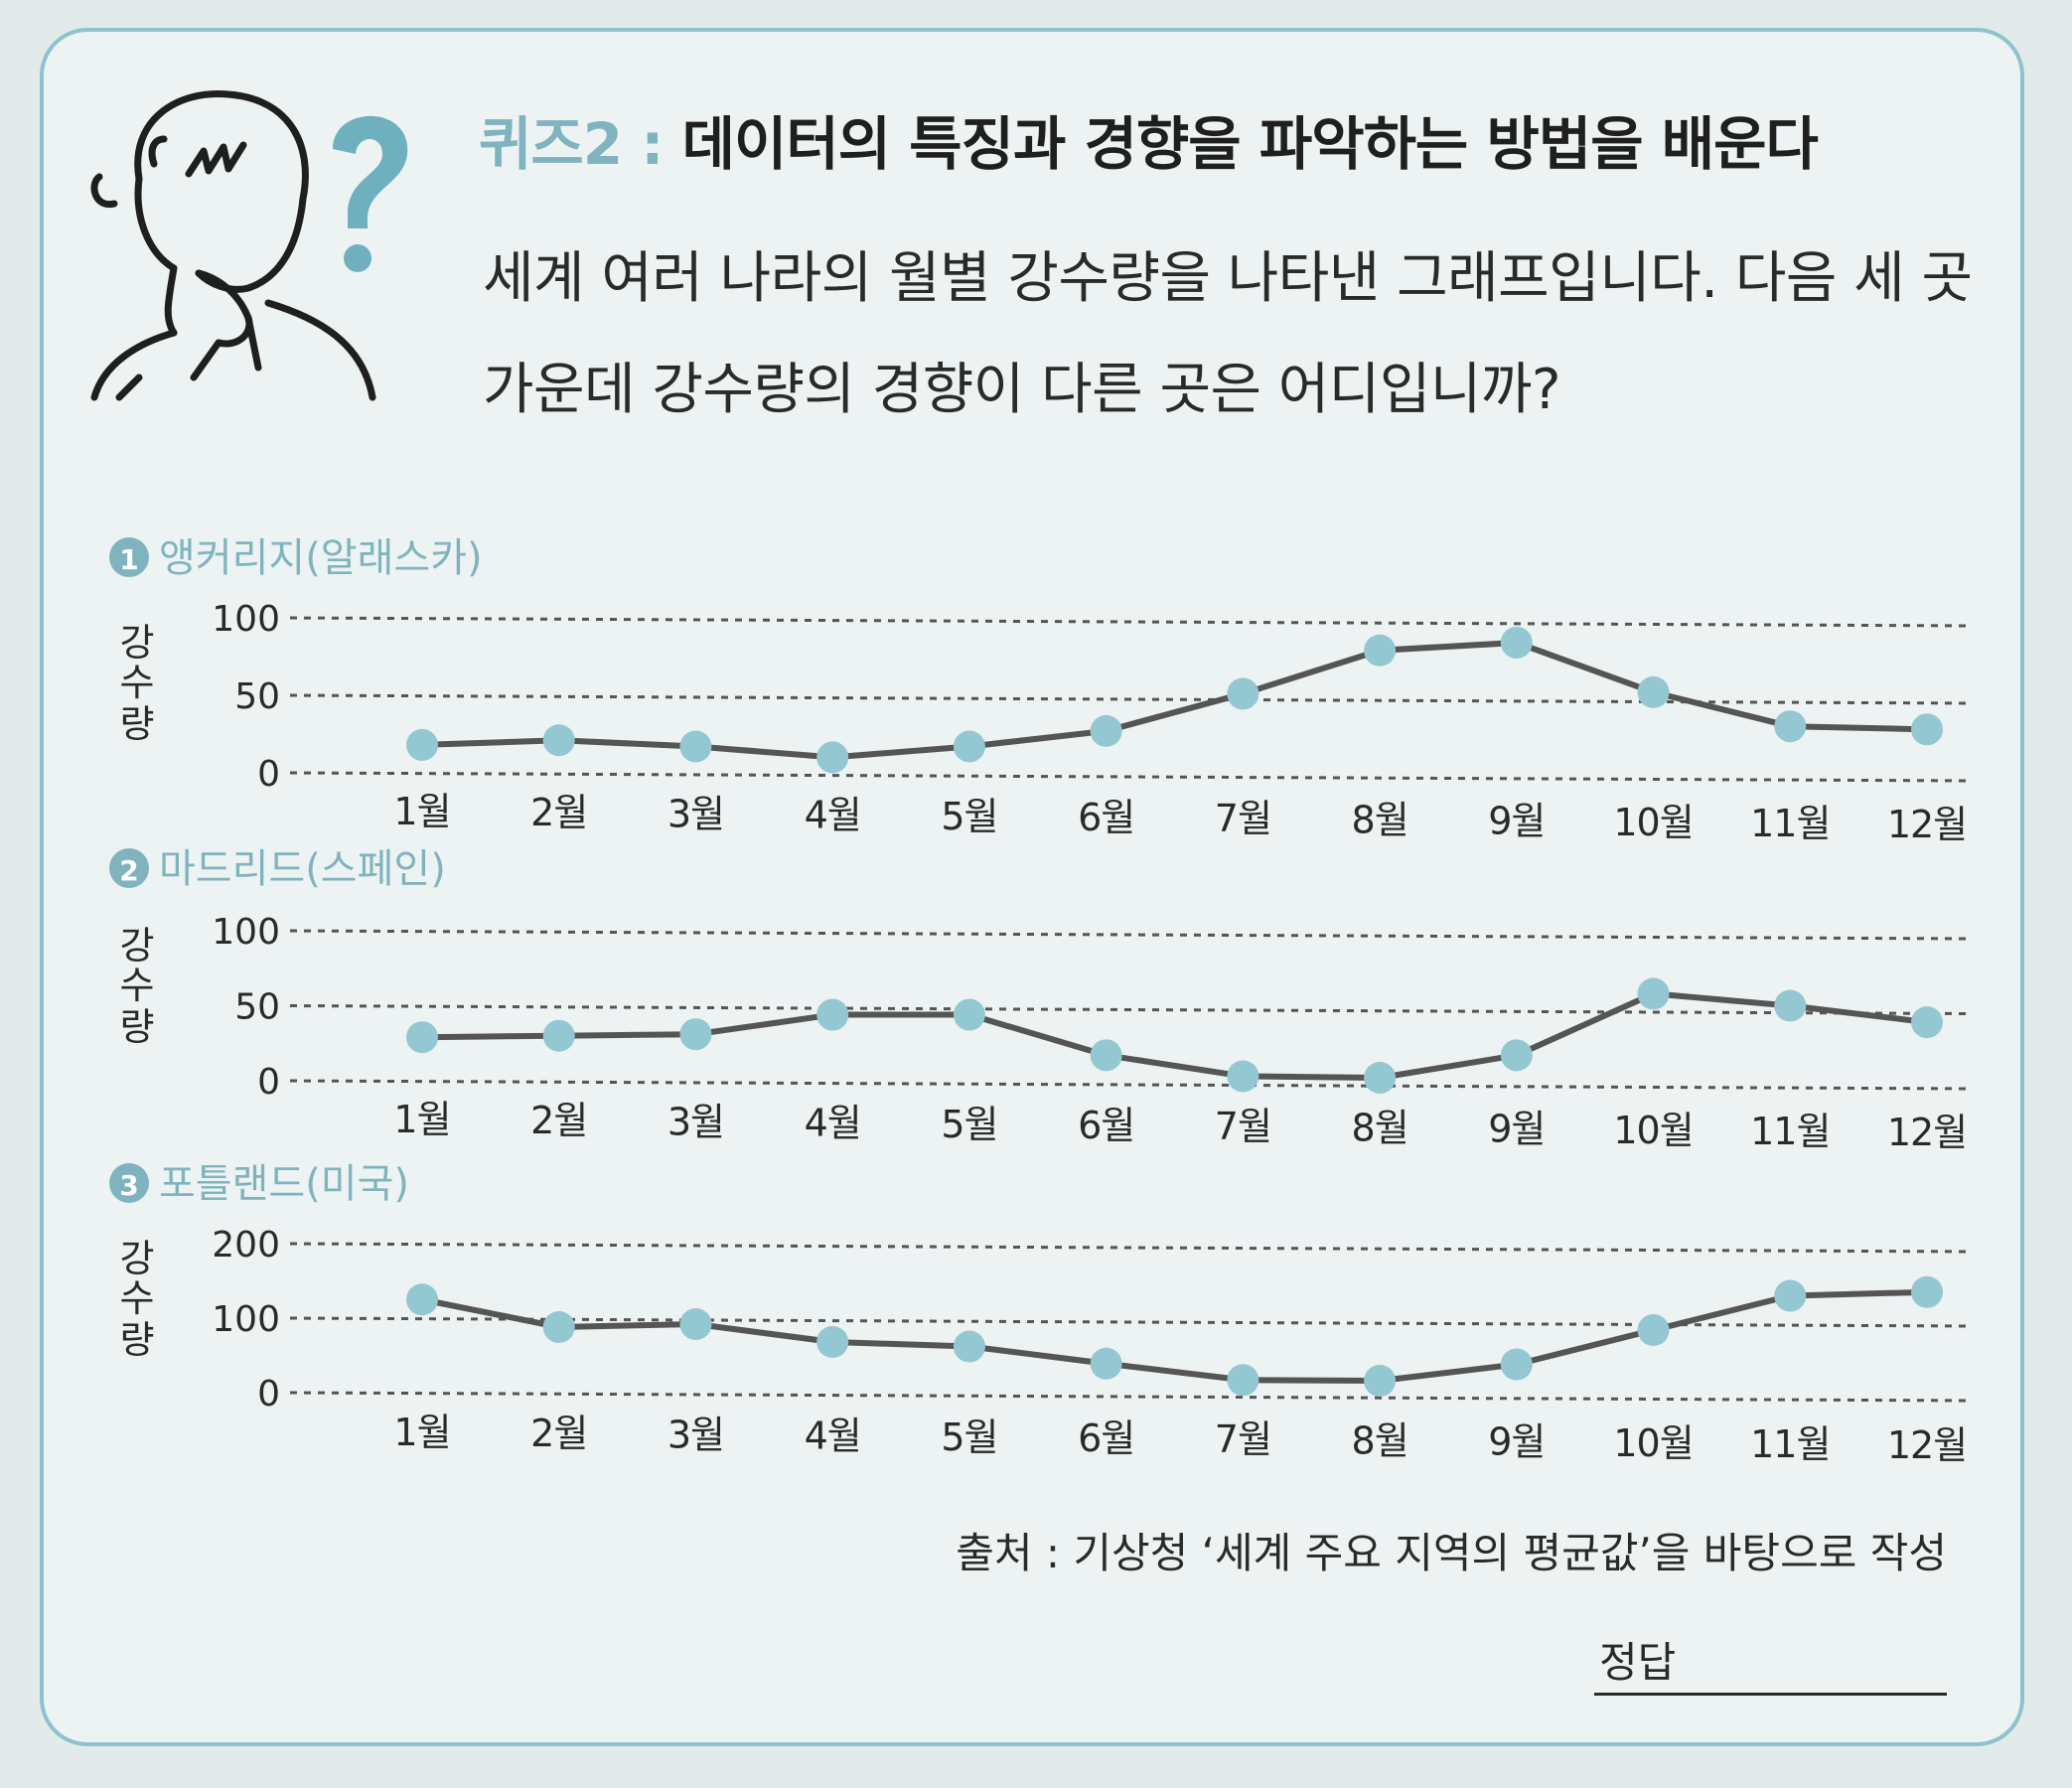 The width and height of the screenshot is (2072, 1788). I want to click on answer-line, so click(1770, 1694).